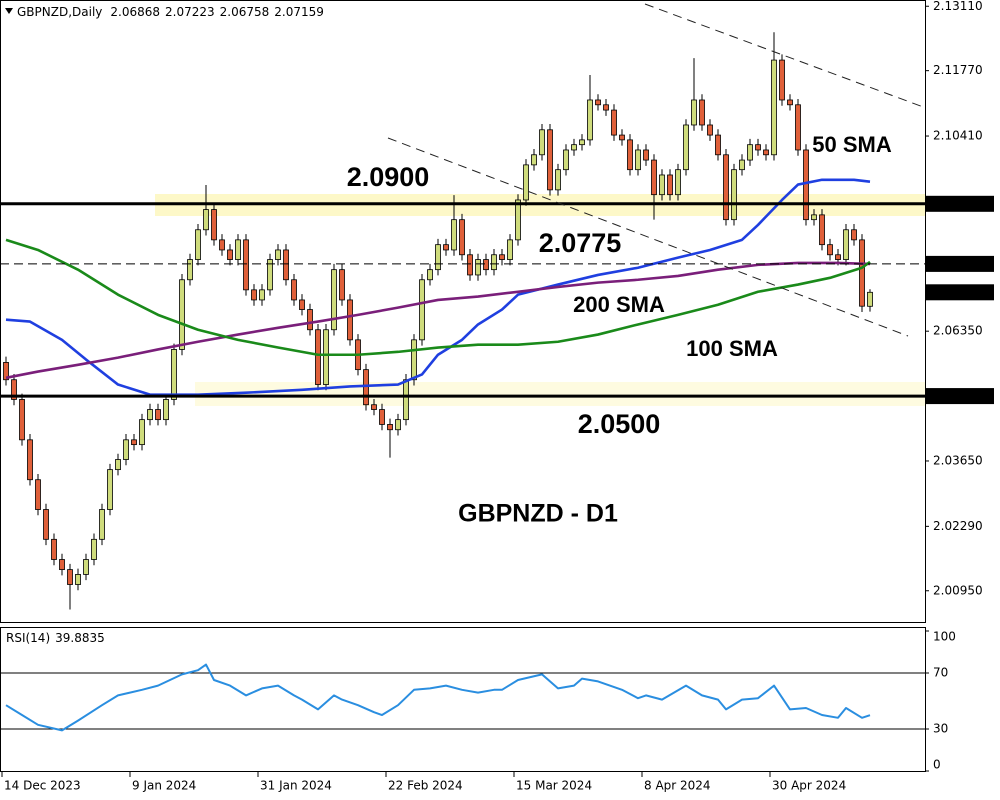 Image resolution: width=1000 pixels, height=800 pixels. Describe the element at coordinates (388, 177) in the screenshot. I see `level-annotation: 2.0900` at that location.